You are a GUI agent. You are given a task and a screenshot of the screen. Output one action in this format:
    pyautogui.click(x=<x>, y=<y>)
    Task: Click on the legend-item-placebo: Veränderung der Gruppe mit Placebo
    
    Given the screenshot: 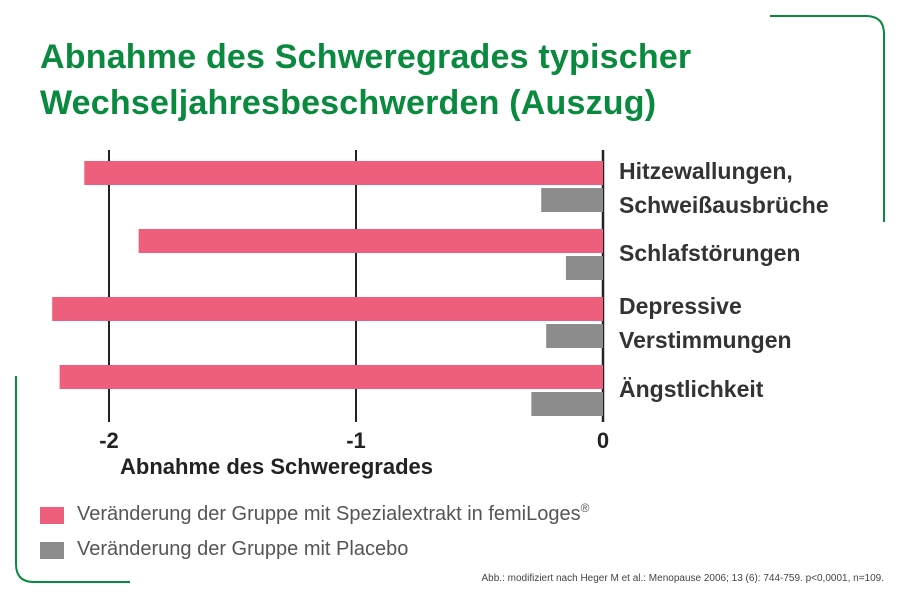 What is the action you would take?
    pyautogui.click(x=390, y=550)
    